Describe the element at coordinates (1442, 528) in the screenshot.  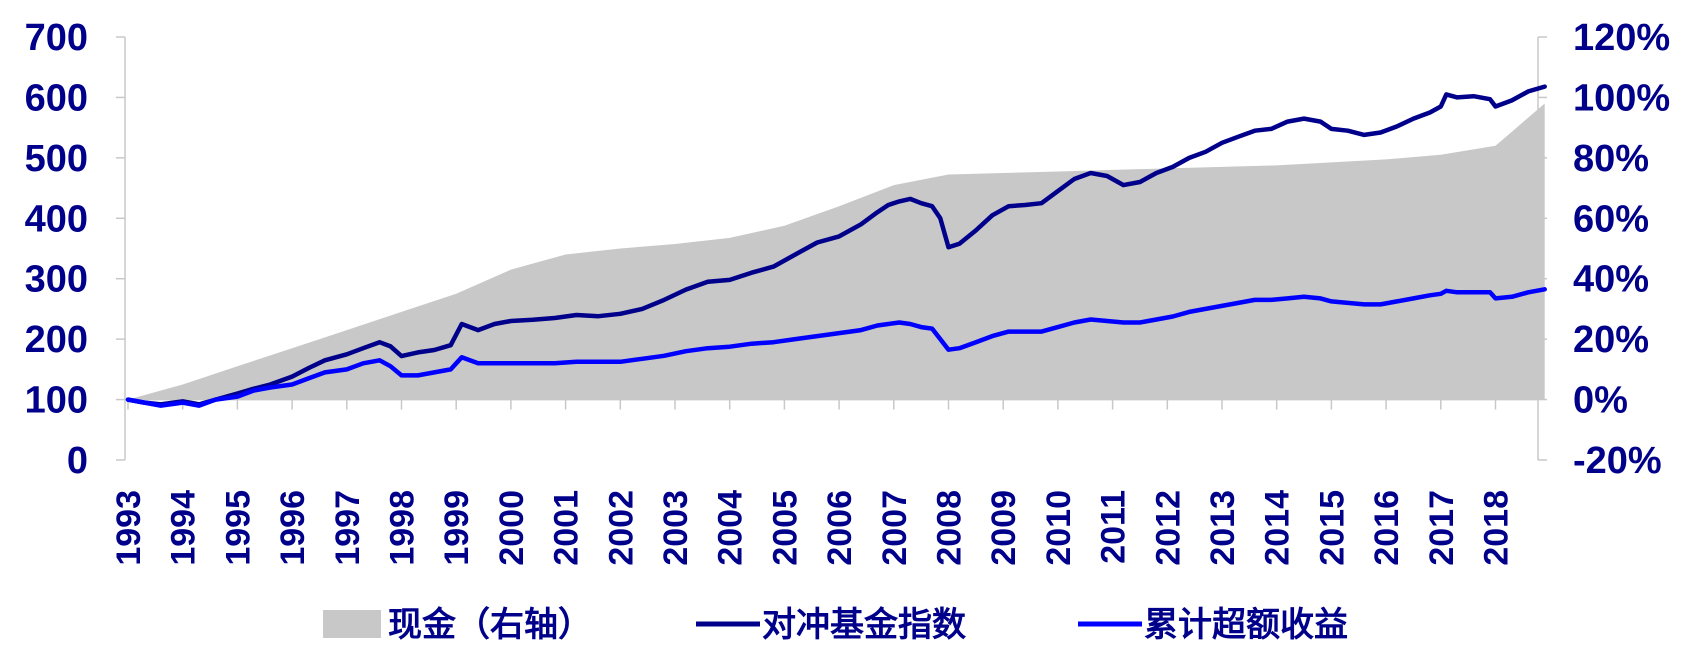
I see `x-tick-label: 2017` at that location.